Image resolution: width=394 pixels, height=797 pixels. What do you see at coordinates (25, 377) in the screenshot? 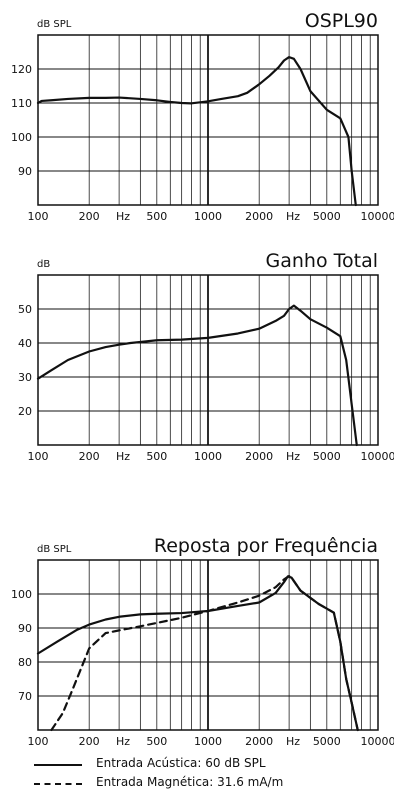
I see `y-tick-label: 30` at bounding box center [25, 377].